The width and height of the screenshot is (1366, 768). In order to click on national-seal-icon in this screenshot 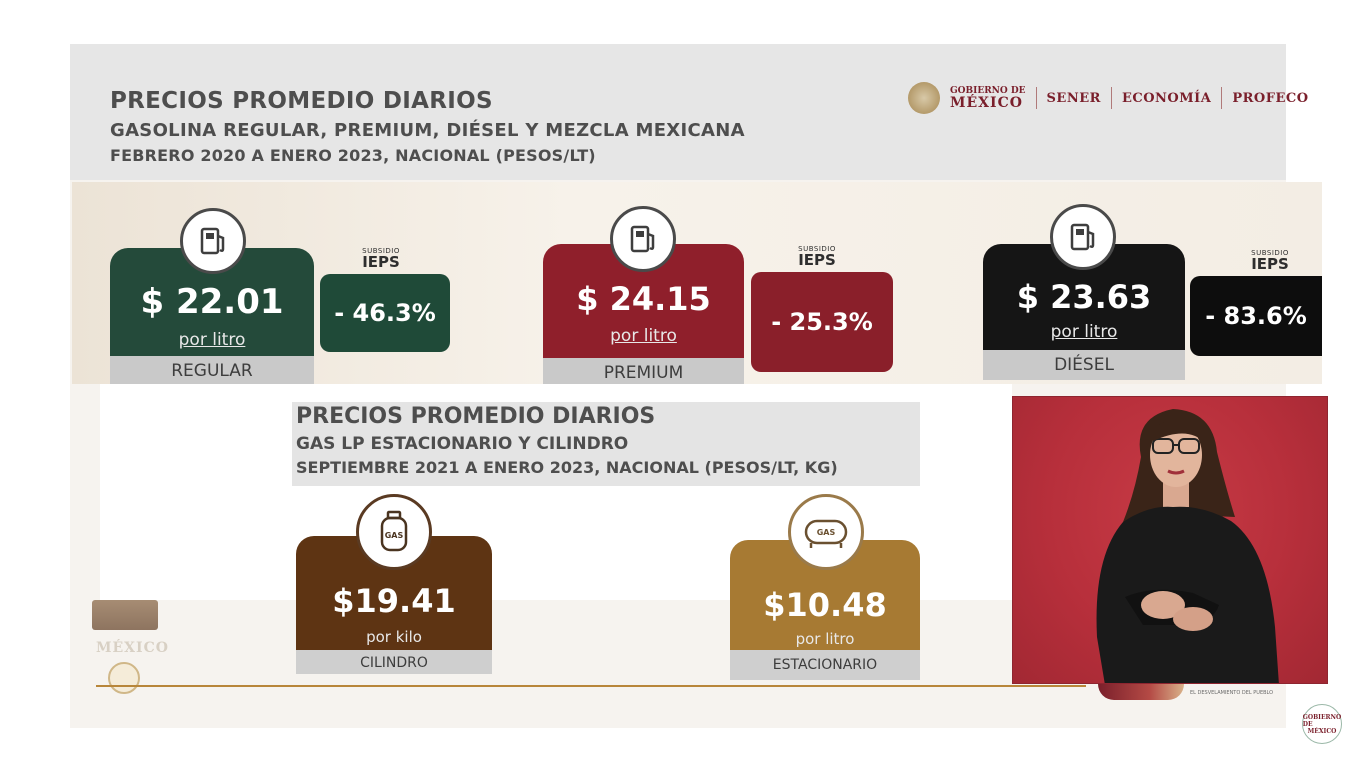, I will do `click(924, 98)`.